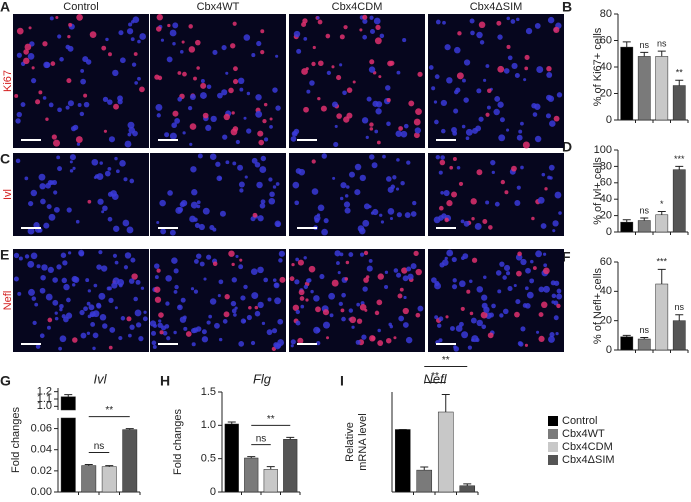  I want to click on bar, so click(467, 489).